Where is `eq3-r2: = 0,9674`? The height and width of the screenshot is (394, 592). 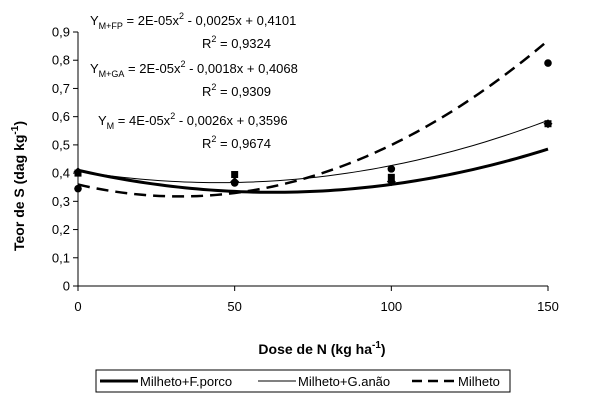 eq3-r2: = 0,9674 is located at coordinates (243, 143).